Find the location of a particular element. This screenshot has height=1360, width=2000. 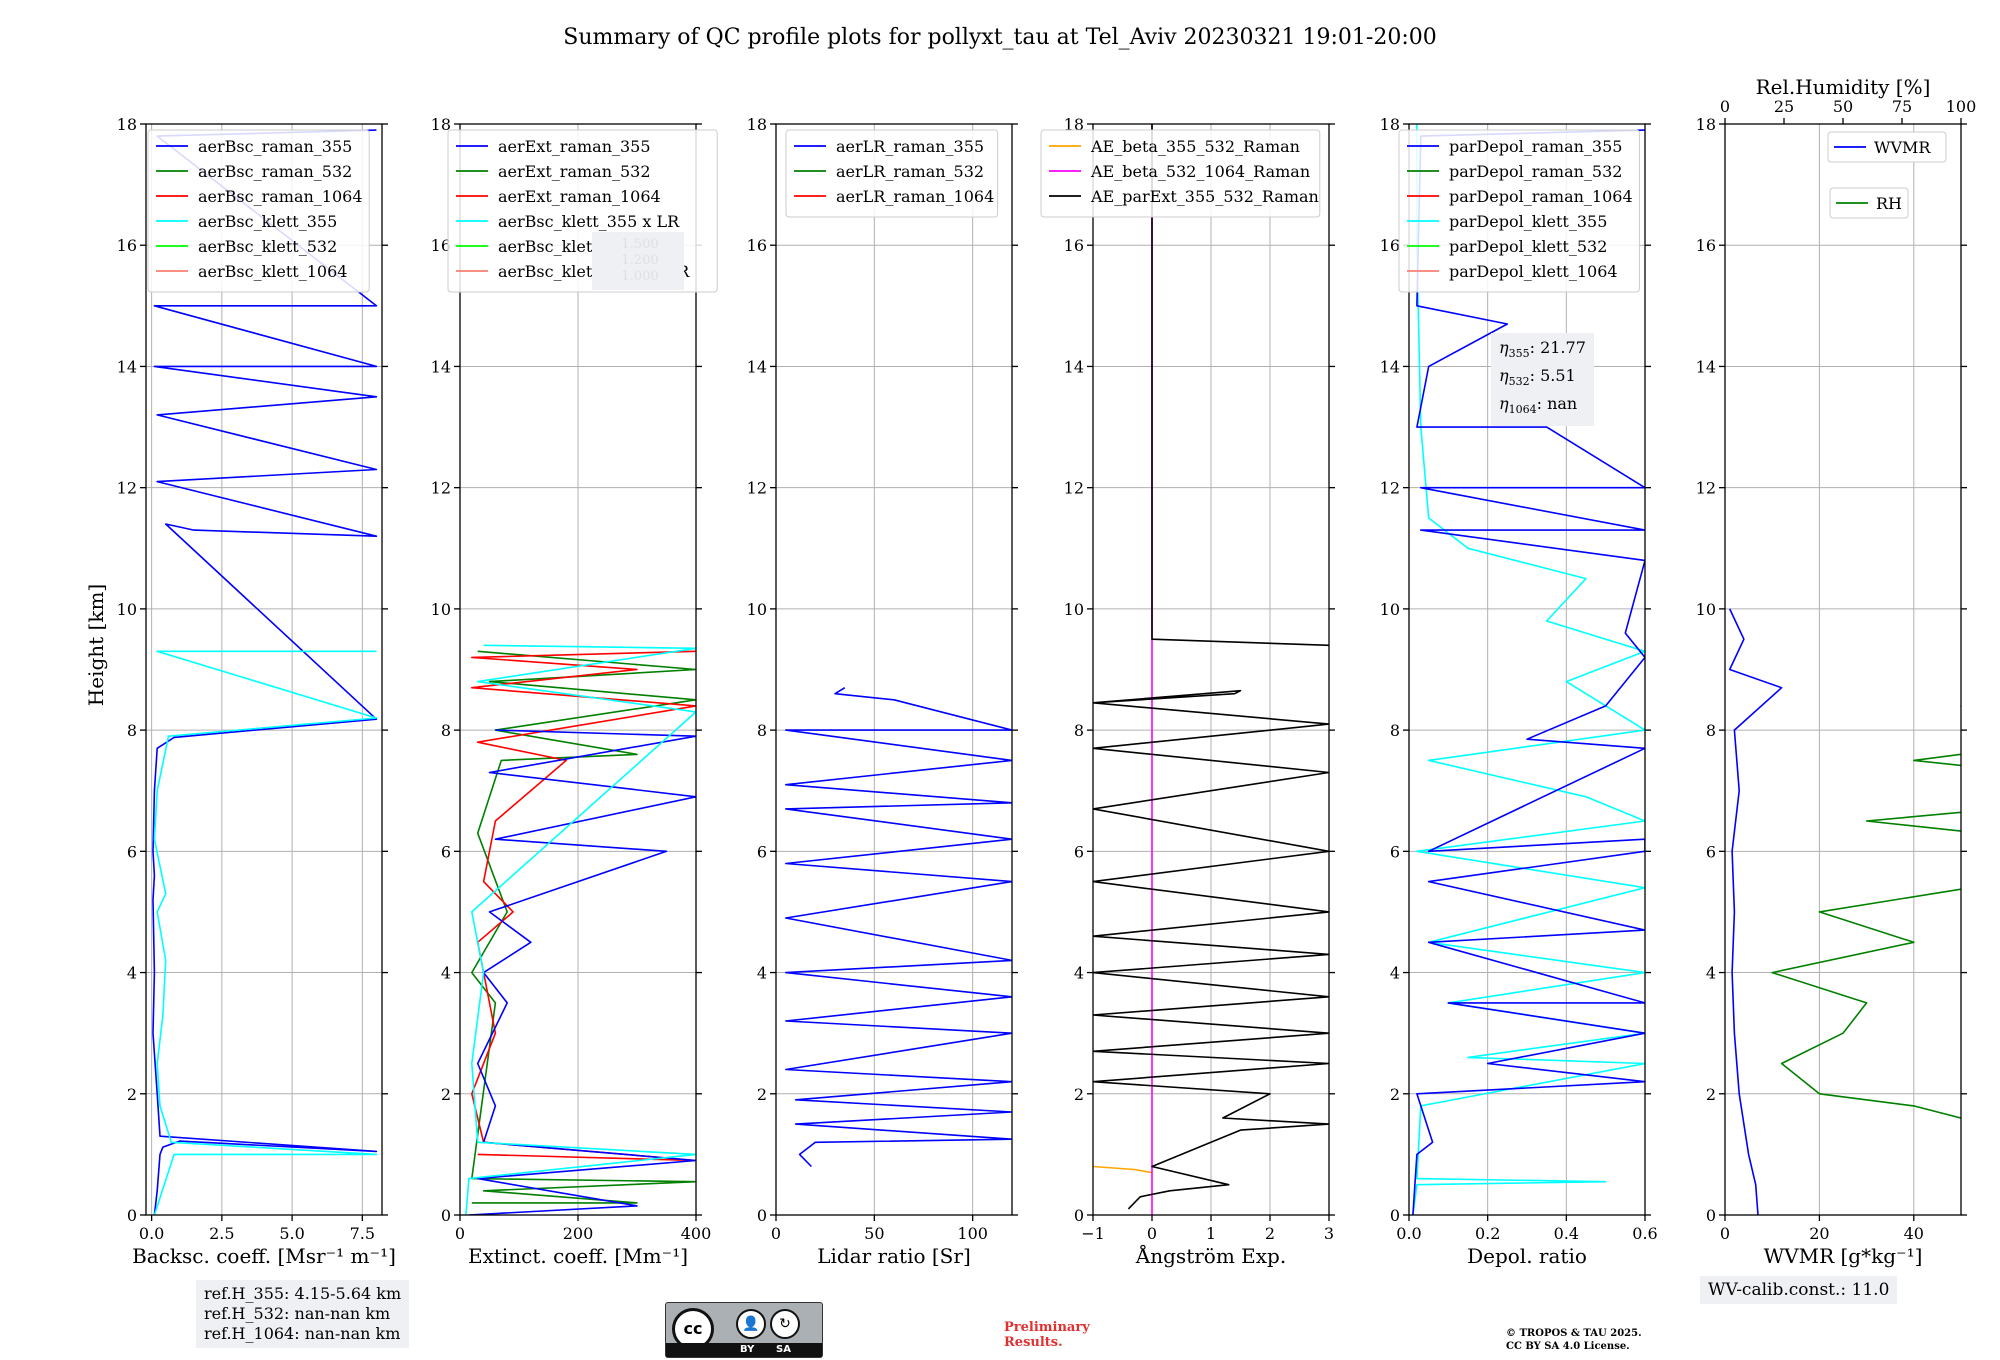

preliminary-results-note: Preliminary Results. is located at coordinates (1047, 1335).